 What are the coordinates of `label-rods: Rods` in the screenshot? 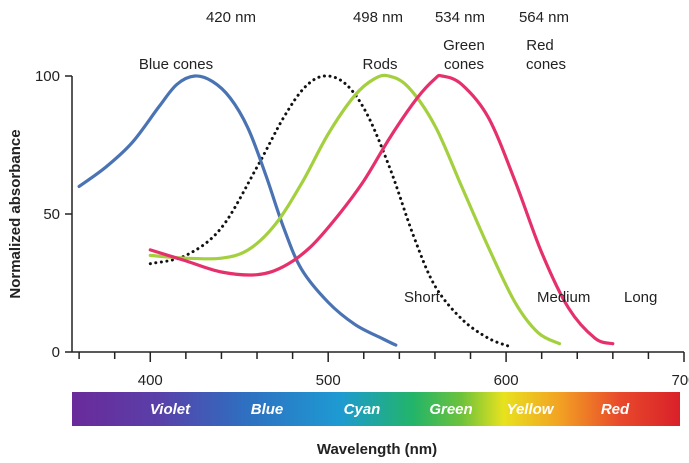 It's located at (379, 64).